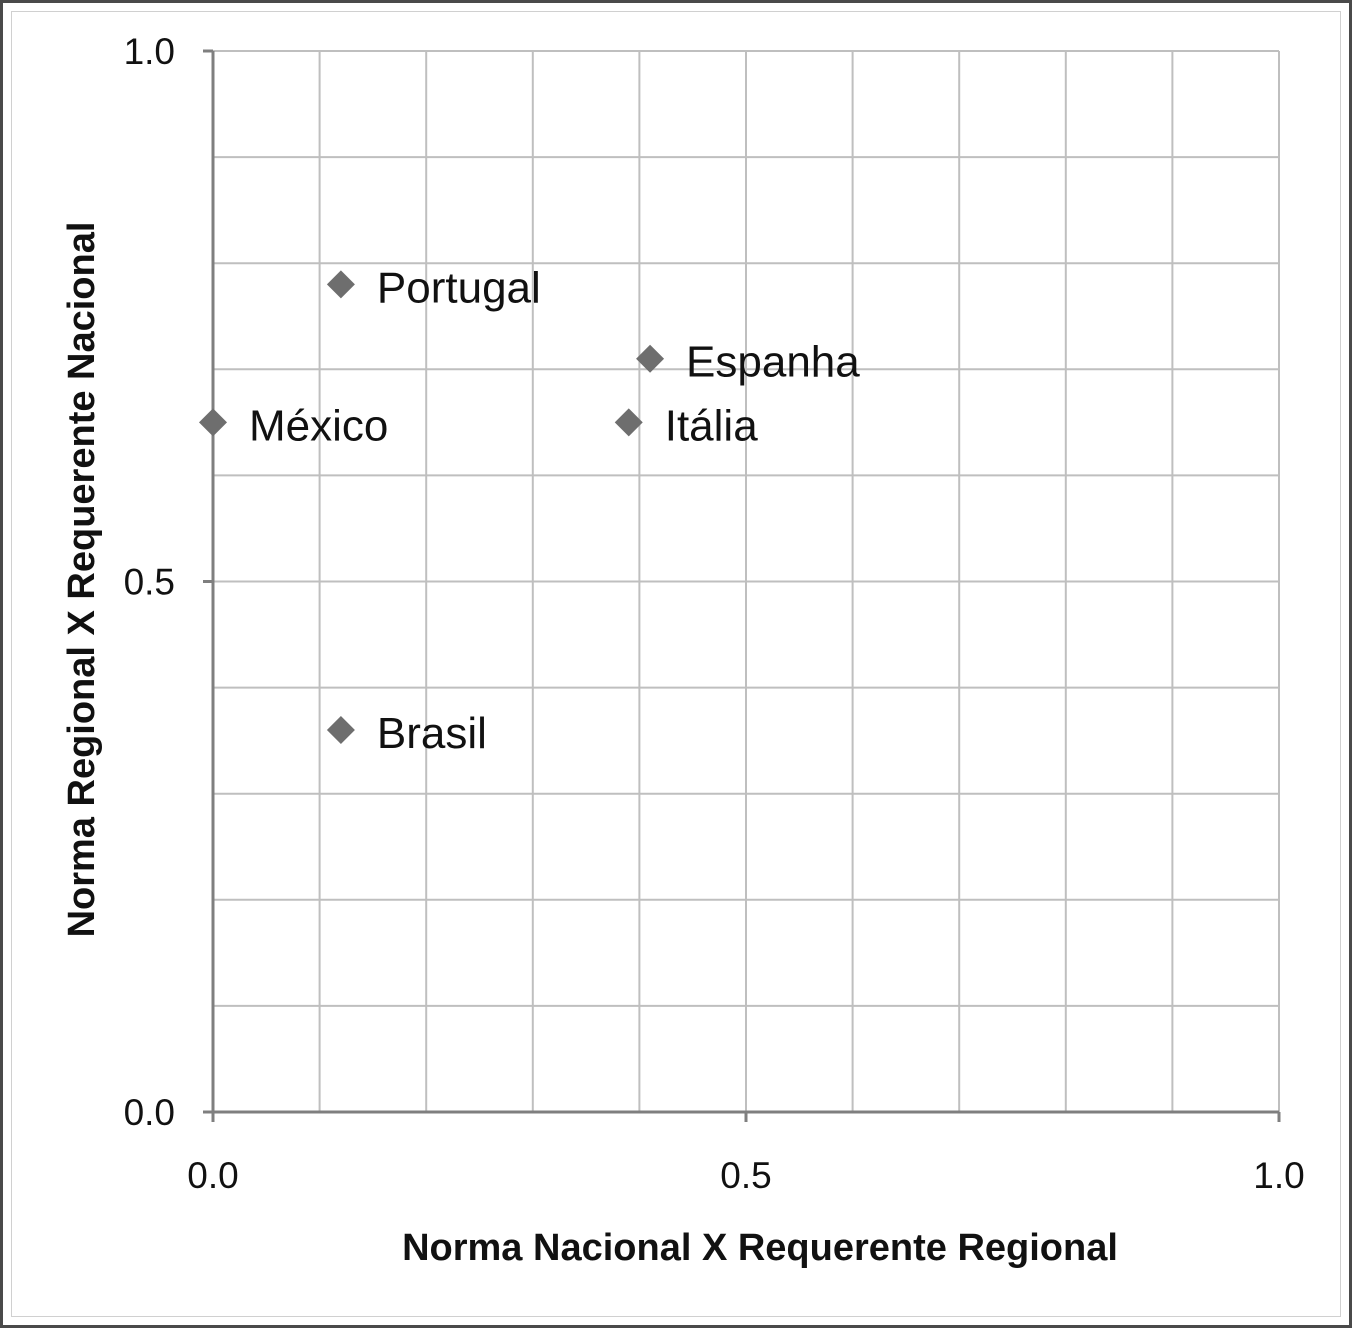 Image resolution: width=1352 pixels, height=1328 pixels. What do you see at coordinates (432, 733) in the screenshot?
I see `point-label: Brasil` at bounding box center [432, 733].